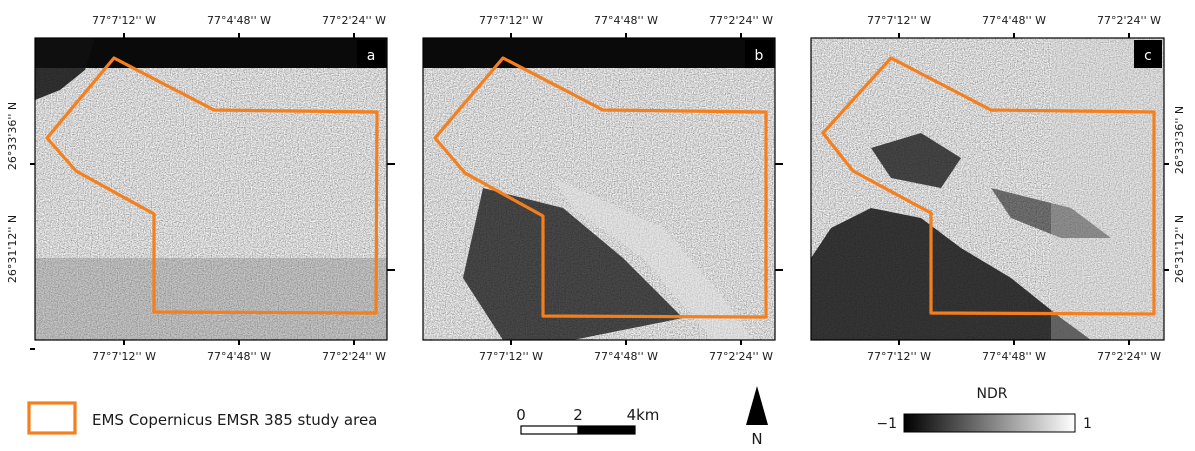 The image size is (1195, 451). What do you see at coordinates (354, 20) in the screenshot?
I see `lon-tick-top-a-3: 77°2'24'' W` at bounding box center [354, 20].